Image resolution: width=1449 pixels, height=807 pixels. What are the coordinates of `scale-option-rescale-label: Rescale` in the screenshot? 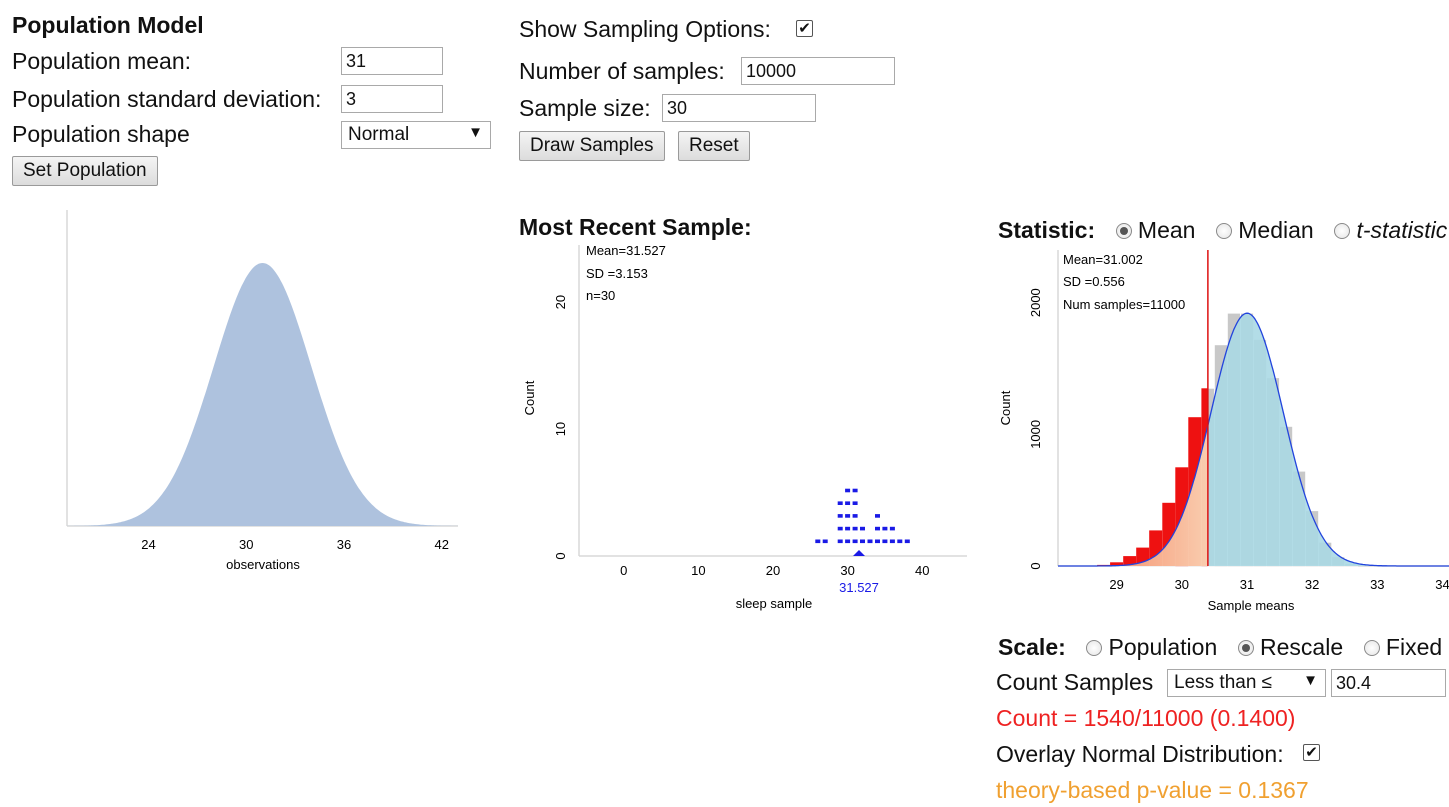 It's located at (1302, 647).